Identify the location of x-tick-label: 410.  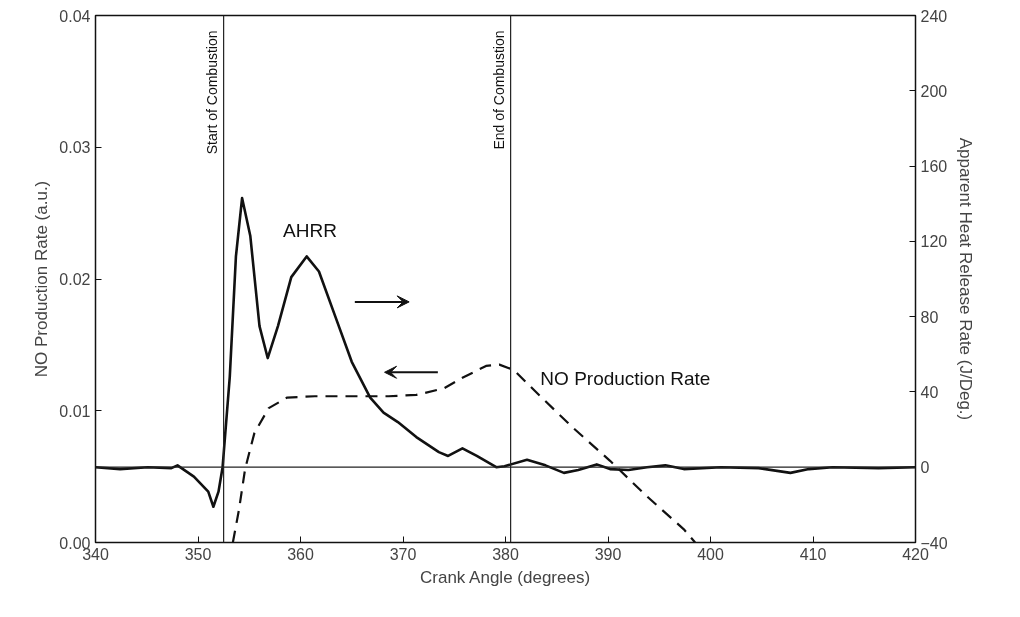
(813, 554).